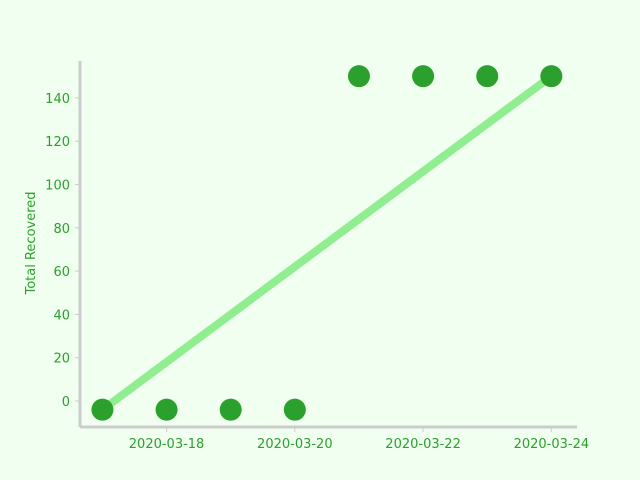 This screenshot has width=640, height=480. I want to click on y-tick-label: 0, so click(66, 402).